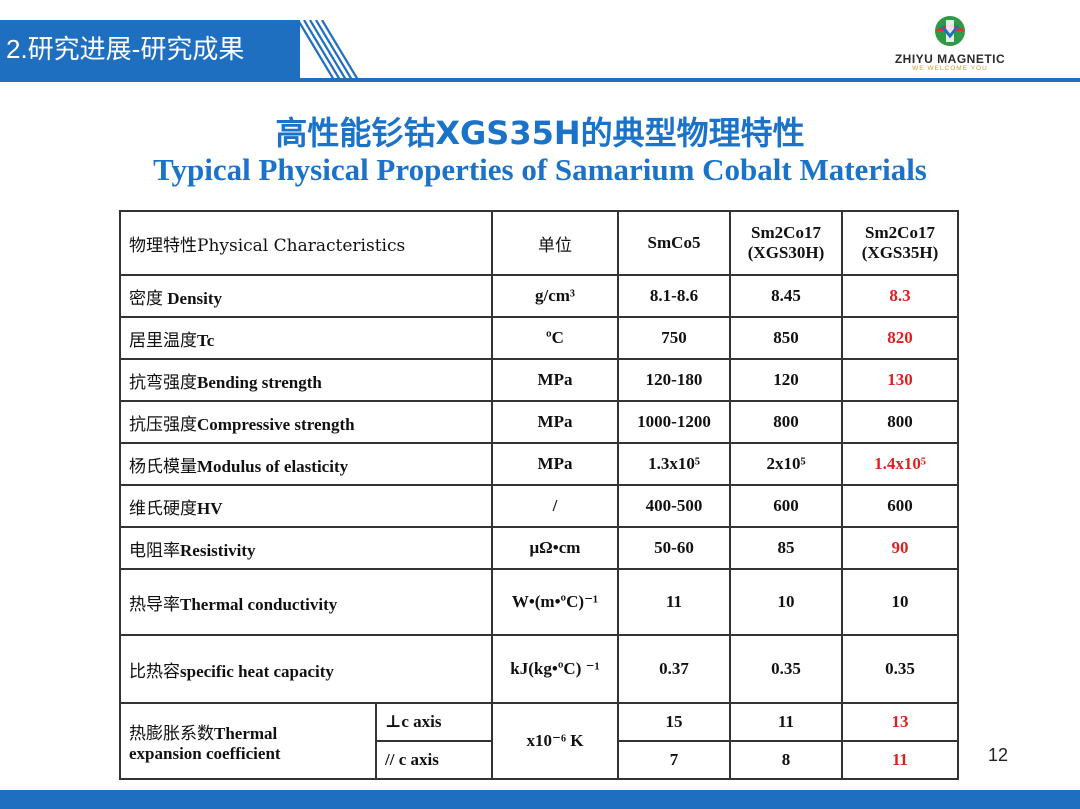 This screenshot has height=809, width=1080. I want to click on row-xgs30h: 2x10⁵, so click(786, 464).